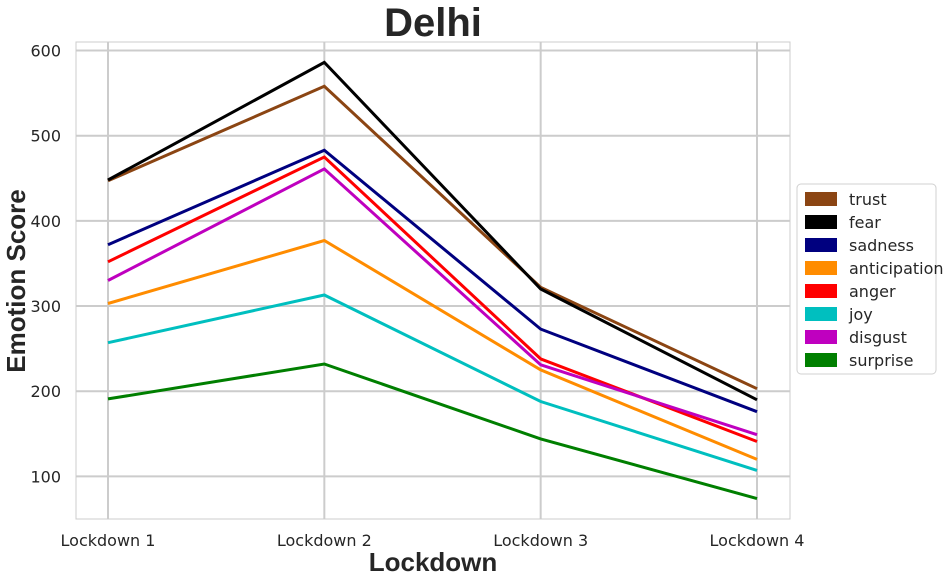 The width and height of the screenshot is (943, 583). I want to click on y-tick-label: 100, so click(45, 476).